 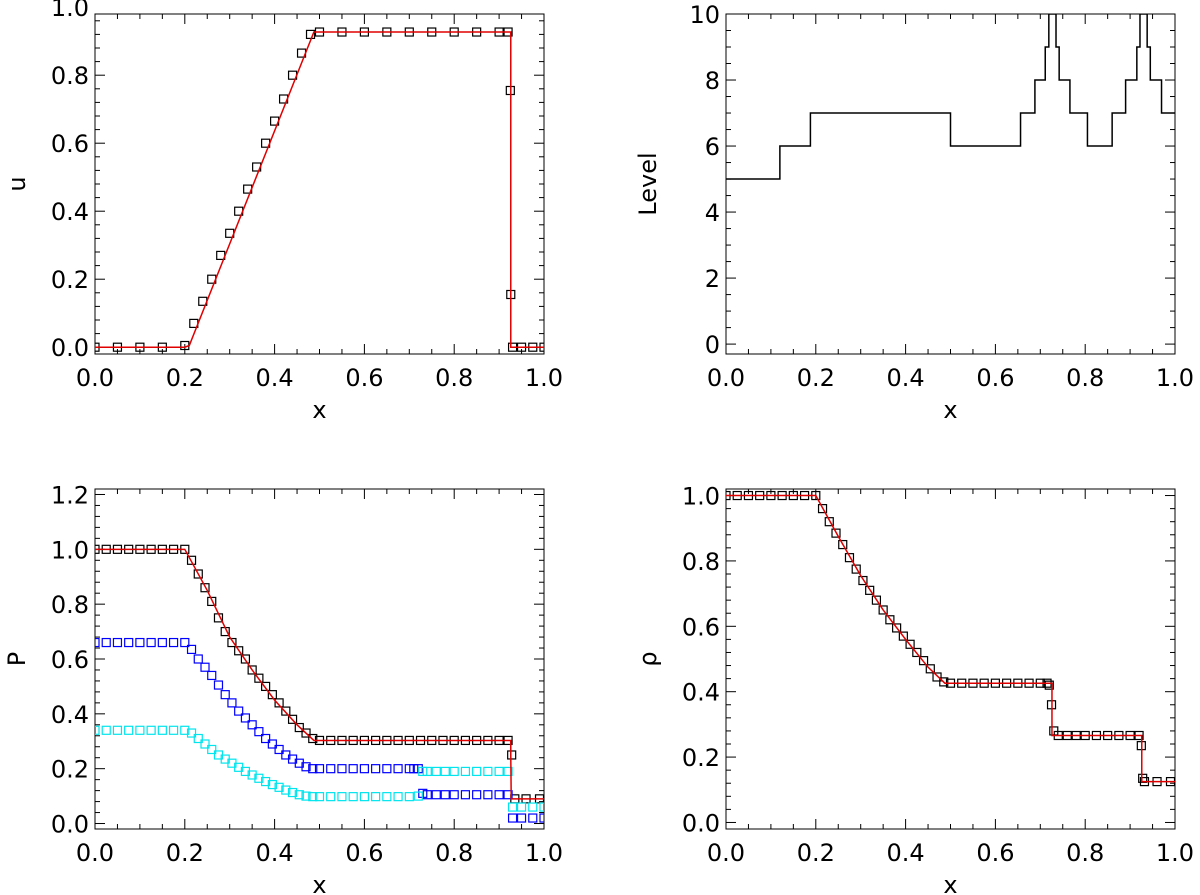 I want to click on x-tick-label: 0.8, so click(x=1085, y=378).